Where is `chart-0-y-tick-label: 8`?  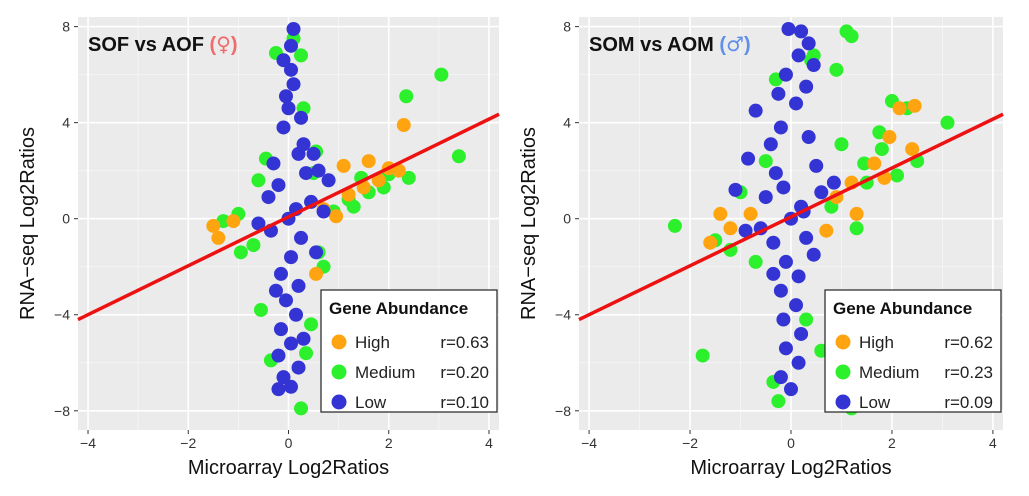
chart-0-y-tick-label: 8 is located at coordinates (66, 27).